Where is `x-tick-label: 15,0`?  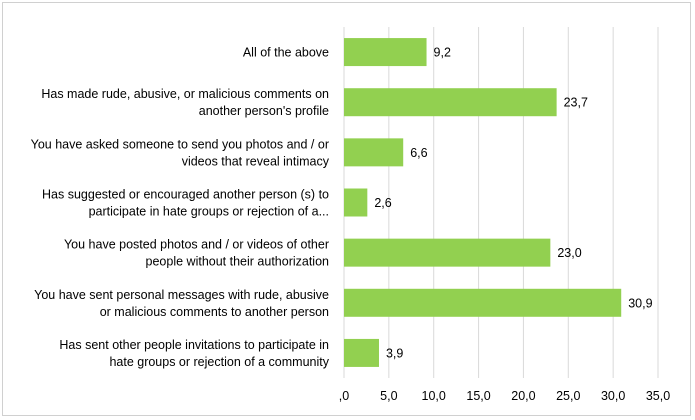
x-tick-label: 15,0 is located at coordinates (478, 396).